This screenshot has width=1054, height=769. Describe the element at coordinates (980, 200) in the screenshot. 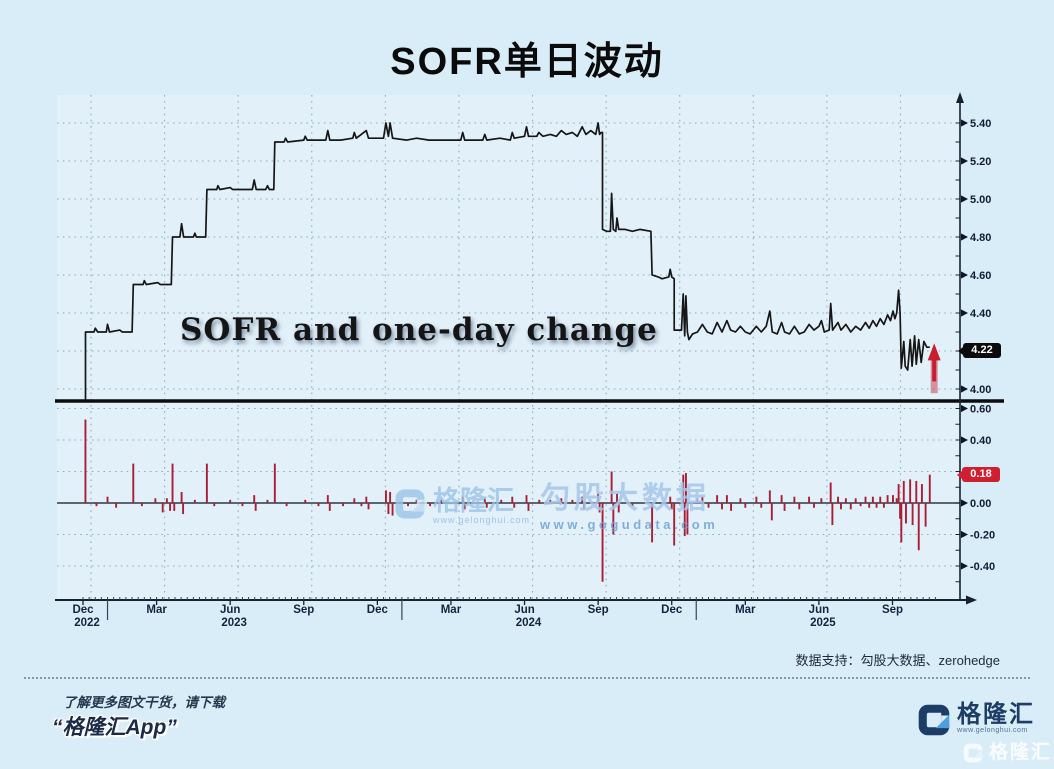

I see `svg-text: 5.00` at that location.